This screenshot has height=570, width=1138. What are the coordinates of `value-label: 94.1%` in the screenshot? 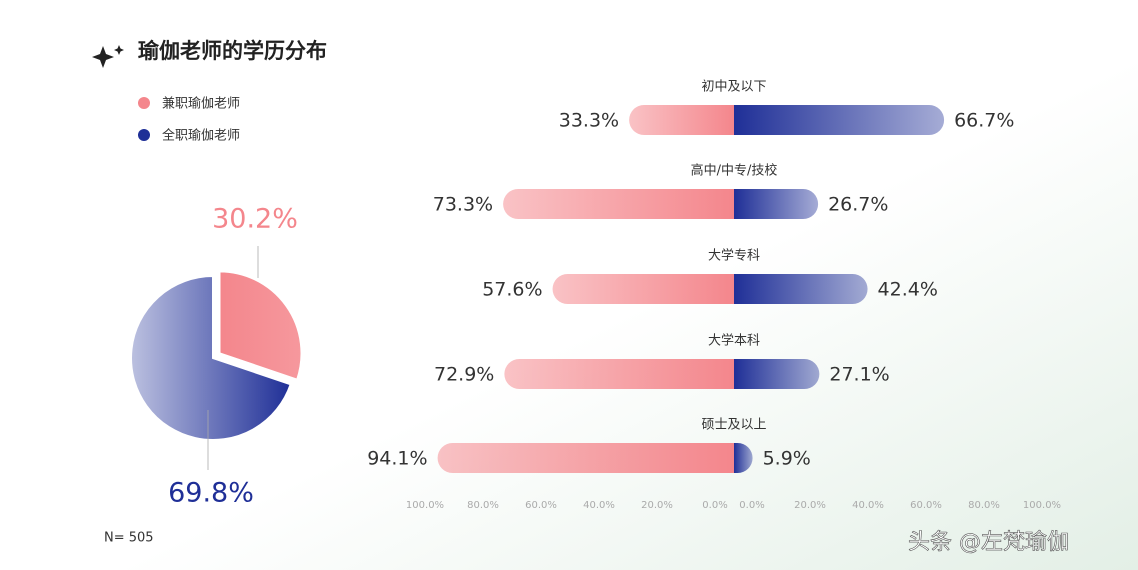 It's located at (397, 459).